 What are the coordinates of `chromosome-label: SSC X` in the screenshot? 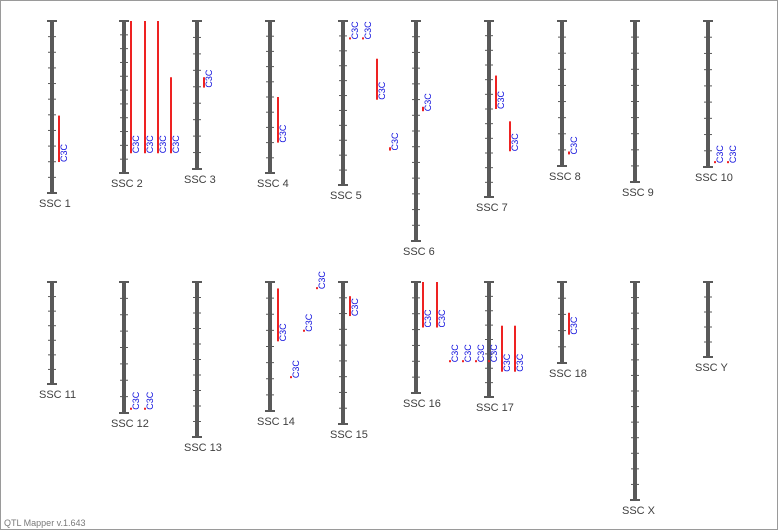 It's located at (639, 511).